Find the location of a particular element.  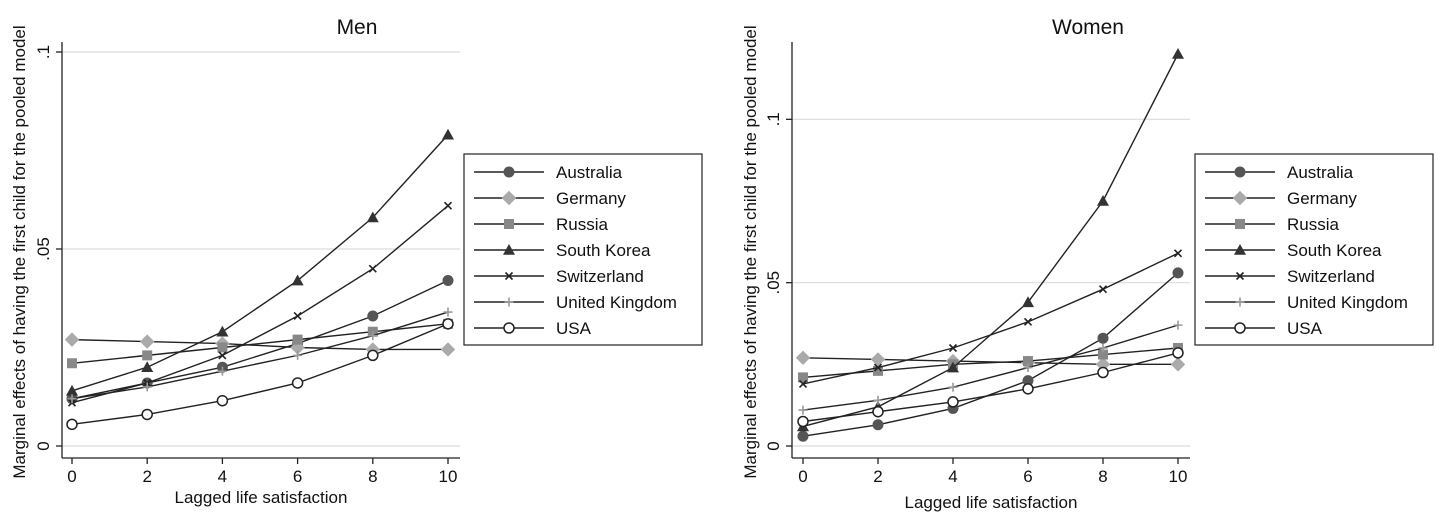

x-tick-label: 4 is located at coordinates (952, 476).